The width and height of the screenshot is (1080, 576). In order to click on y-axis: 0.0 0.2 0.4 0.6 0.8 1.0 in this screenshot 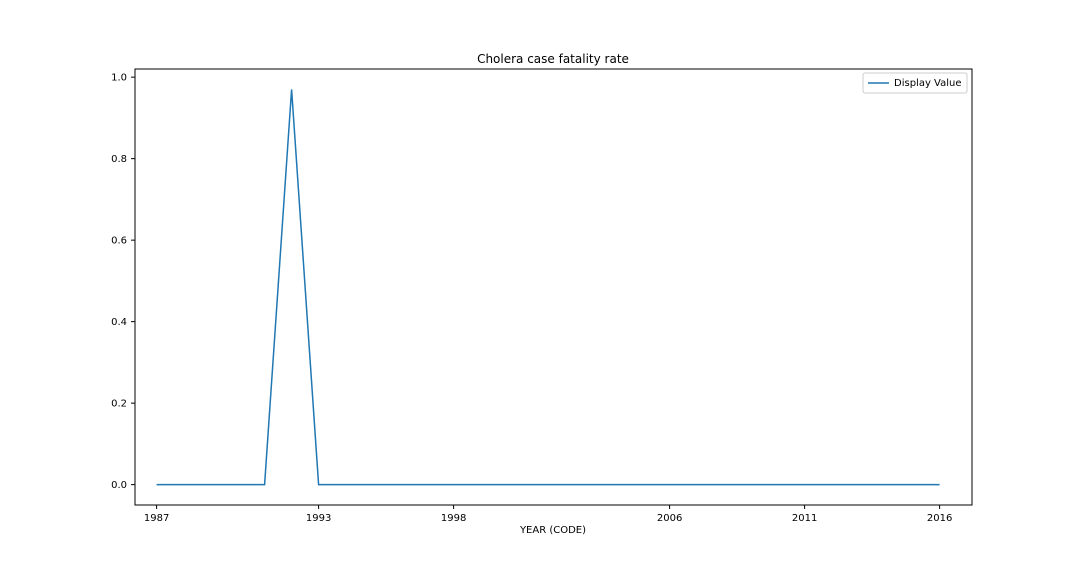, I will do `click(123, 282)`.